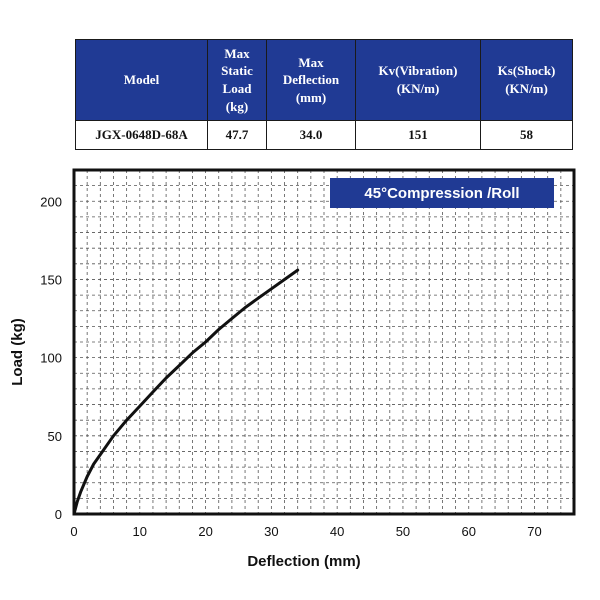 Image resolution: width=600 pixels, height=600 pixels. Describe the element at coordinates (418, 80) in the screenshot. I see `header-kv: Kv(Vibration) (KN/m)` at that location.